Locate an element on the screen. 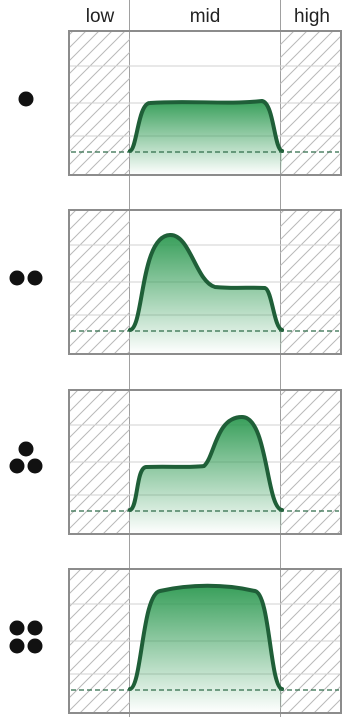 Image resolution: width=360 pixels, height=717 pixels. column-label-high: high is located at coordinates (312, 16).